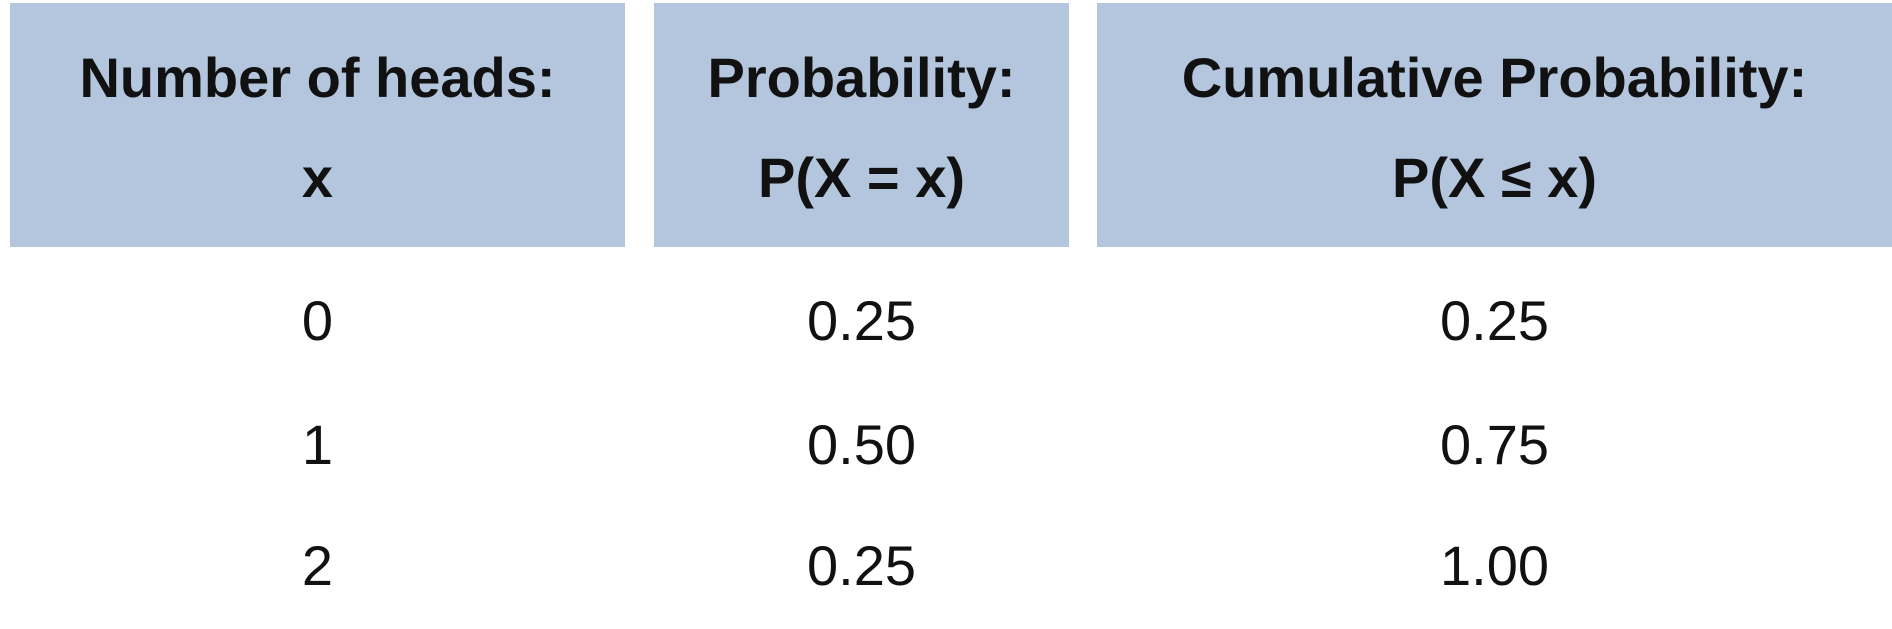 The height and width of the screenshot is (629, 1892). Describe the element at coordinates (317, 320) in the screenshot. I see `cell-heads: 0` at that location.